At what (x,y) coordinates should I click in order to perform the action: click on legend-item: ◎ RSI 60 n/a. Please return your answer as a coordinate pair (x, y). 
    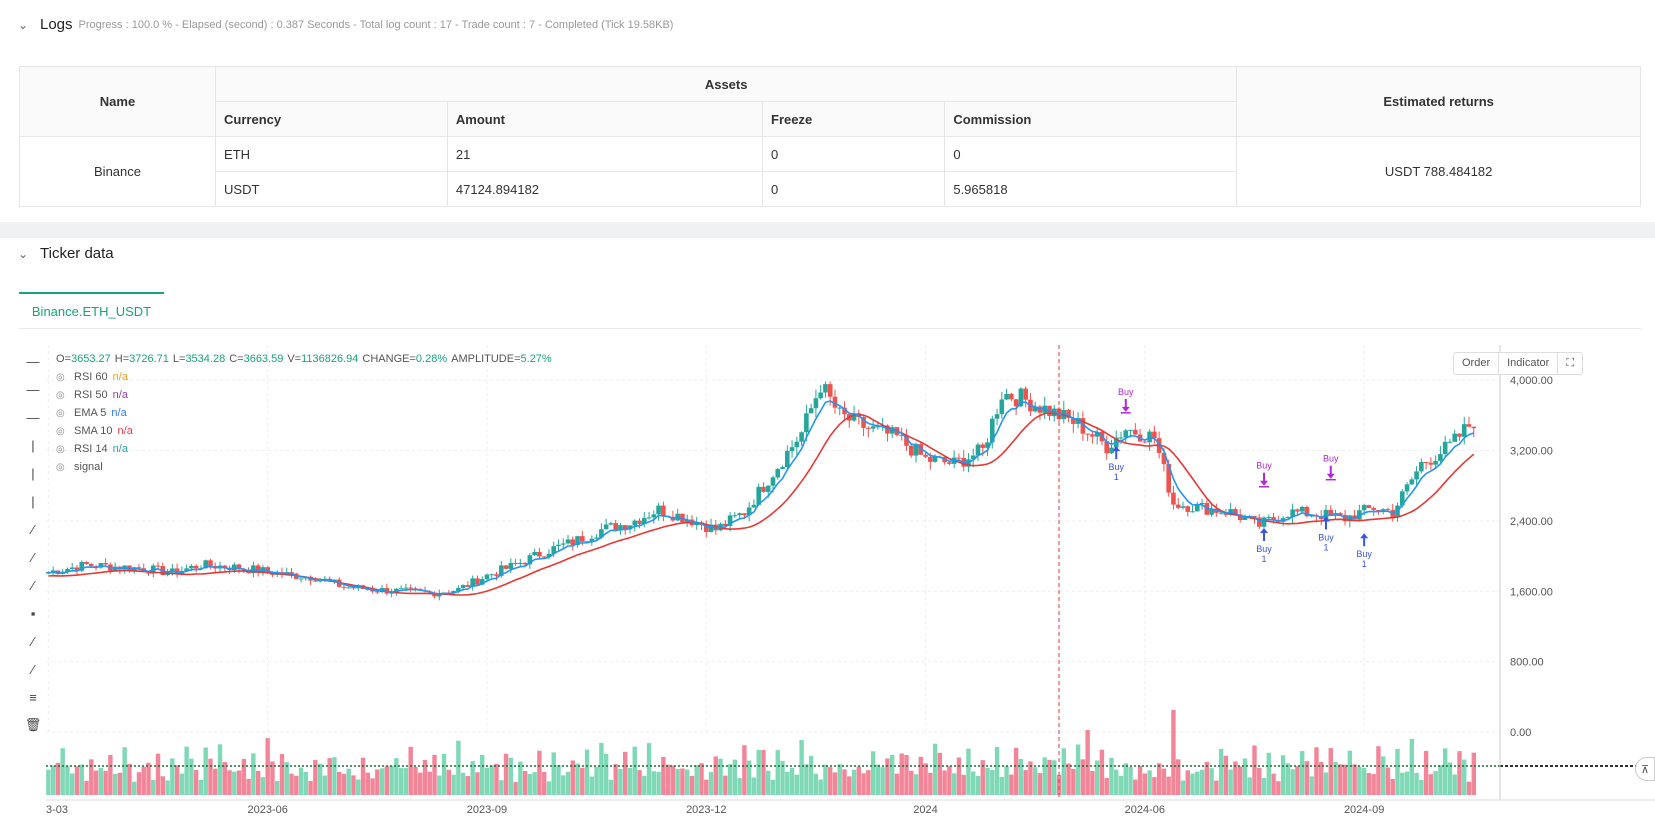
    Looking at the image, I should click on (306, 377).